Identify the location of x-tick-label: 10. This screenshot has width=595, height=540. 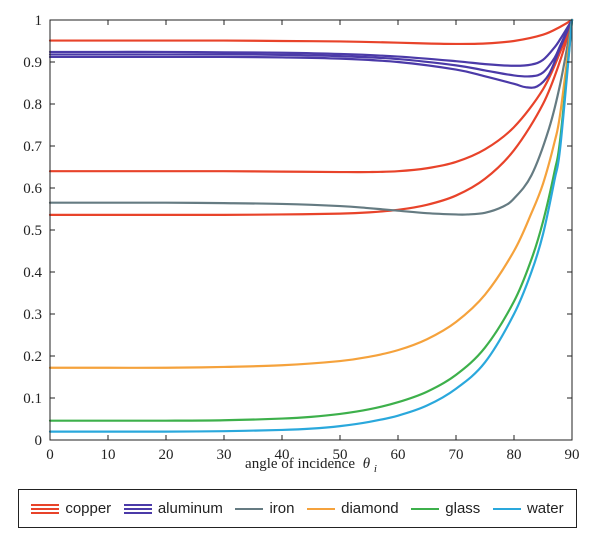
(108, 455).